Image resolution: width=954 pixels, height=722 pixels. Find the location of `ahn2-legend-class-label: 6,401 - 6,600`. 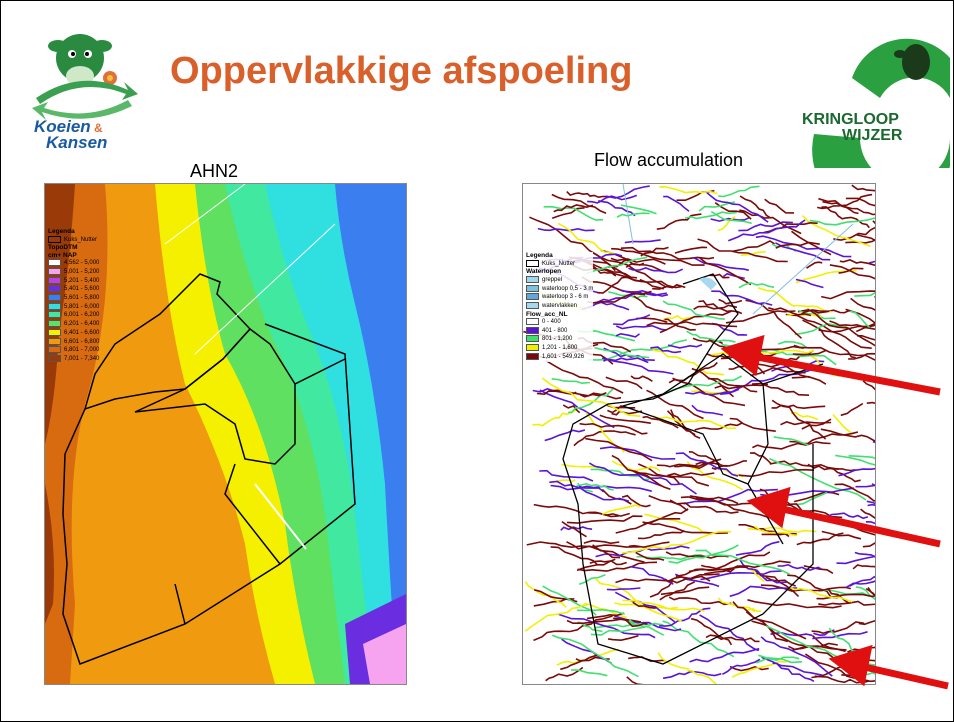

ahn2-legend-class-label: 6,401 - 6,600 is located at coordinates (82, 332).